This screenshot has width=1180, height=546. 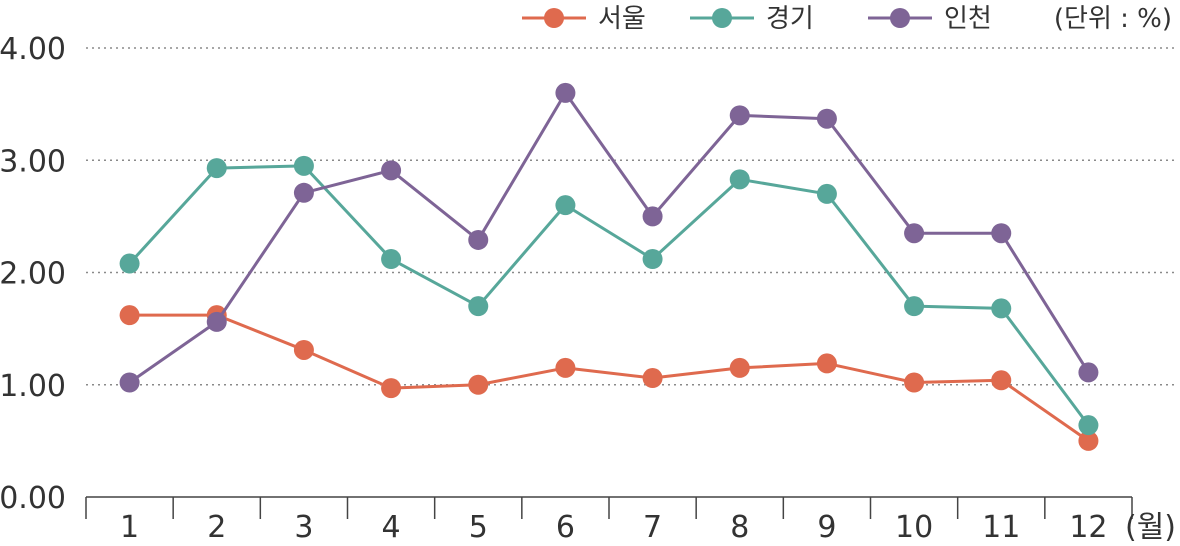 What do you see at coordinates (914, 527) in the screenshot?
I see `x-tick-label: 10` at bounding box center [914, 527].